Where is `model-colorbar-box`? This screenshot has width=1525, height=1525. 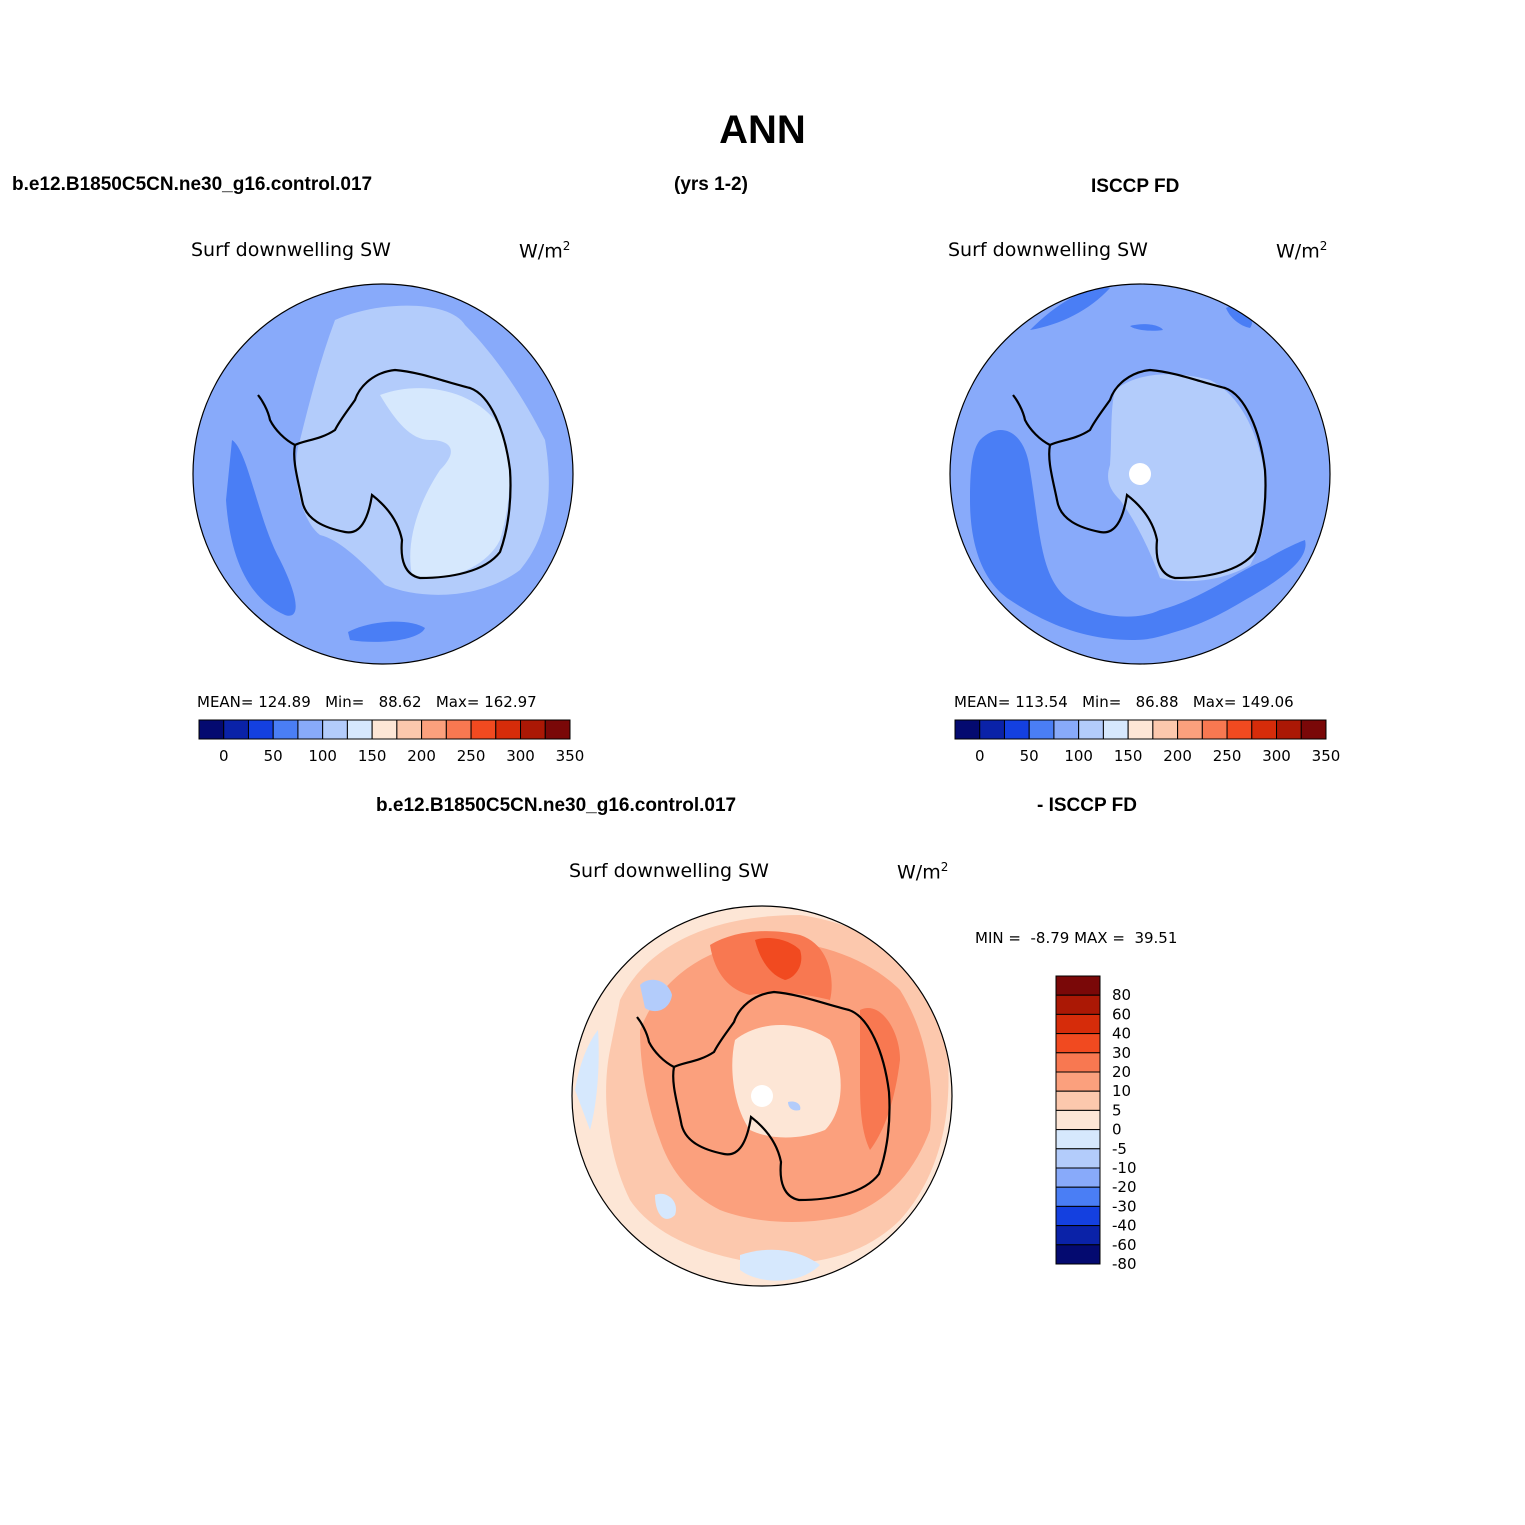
model-colorbar-box is located at coordinates (557, 729).